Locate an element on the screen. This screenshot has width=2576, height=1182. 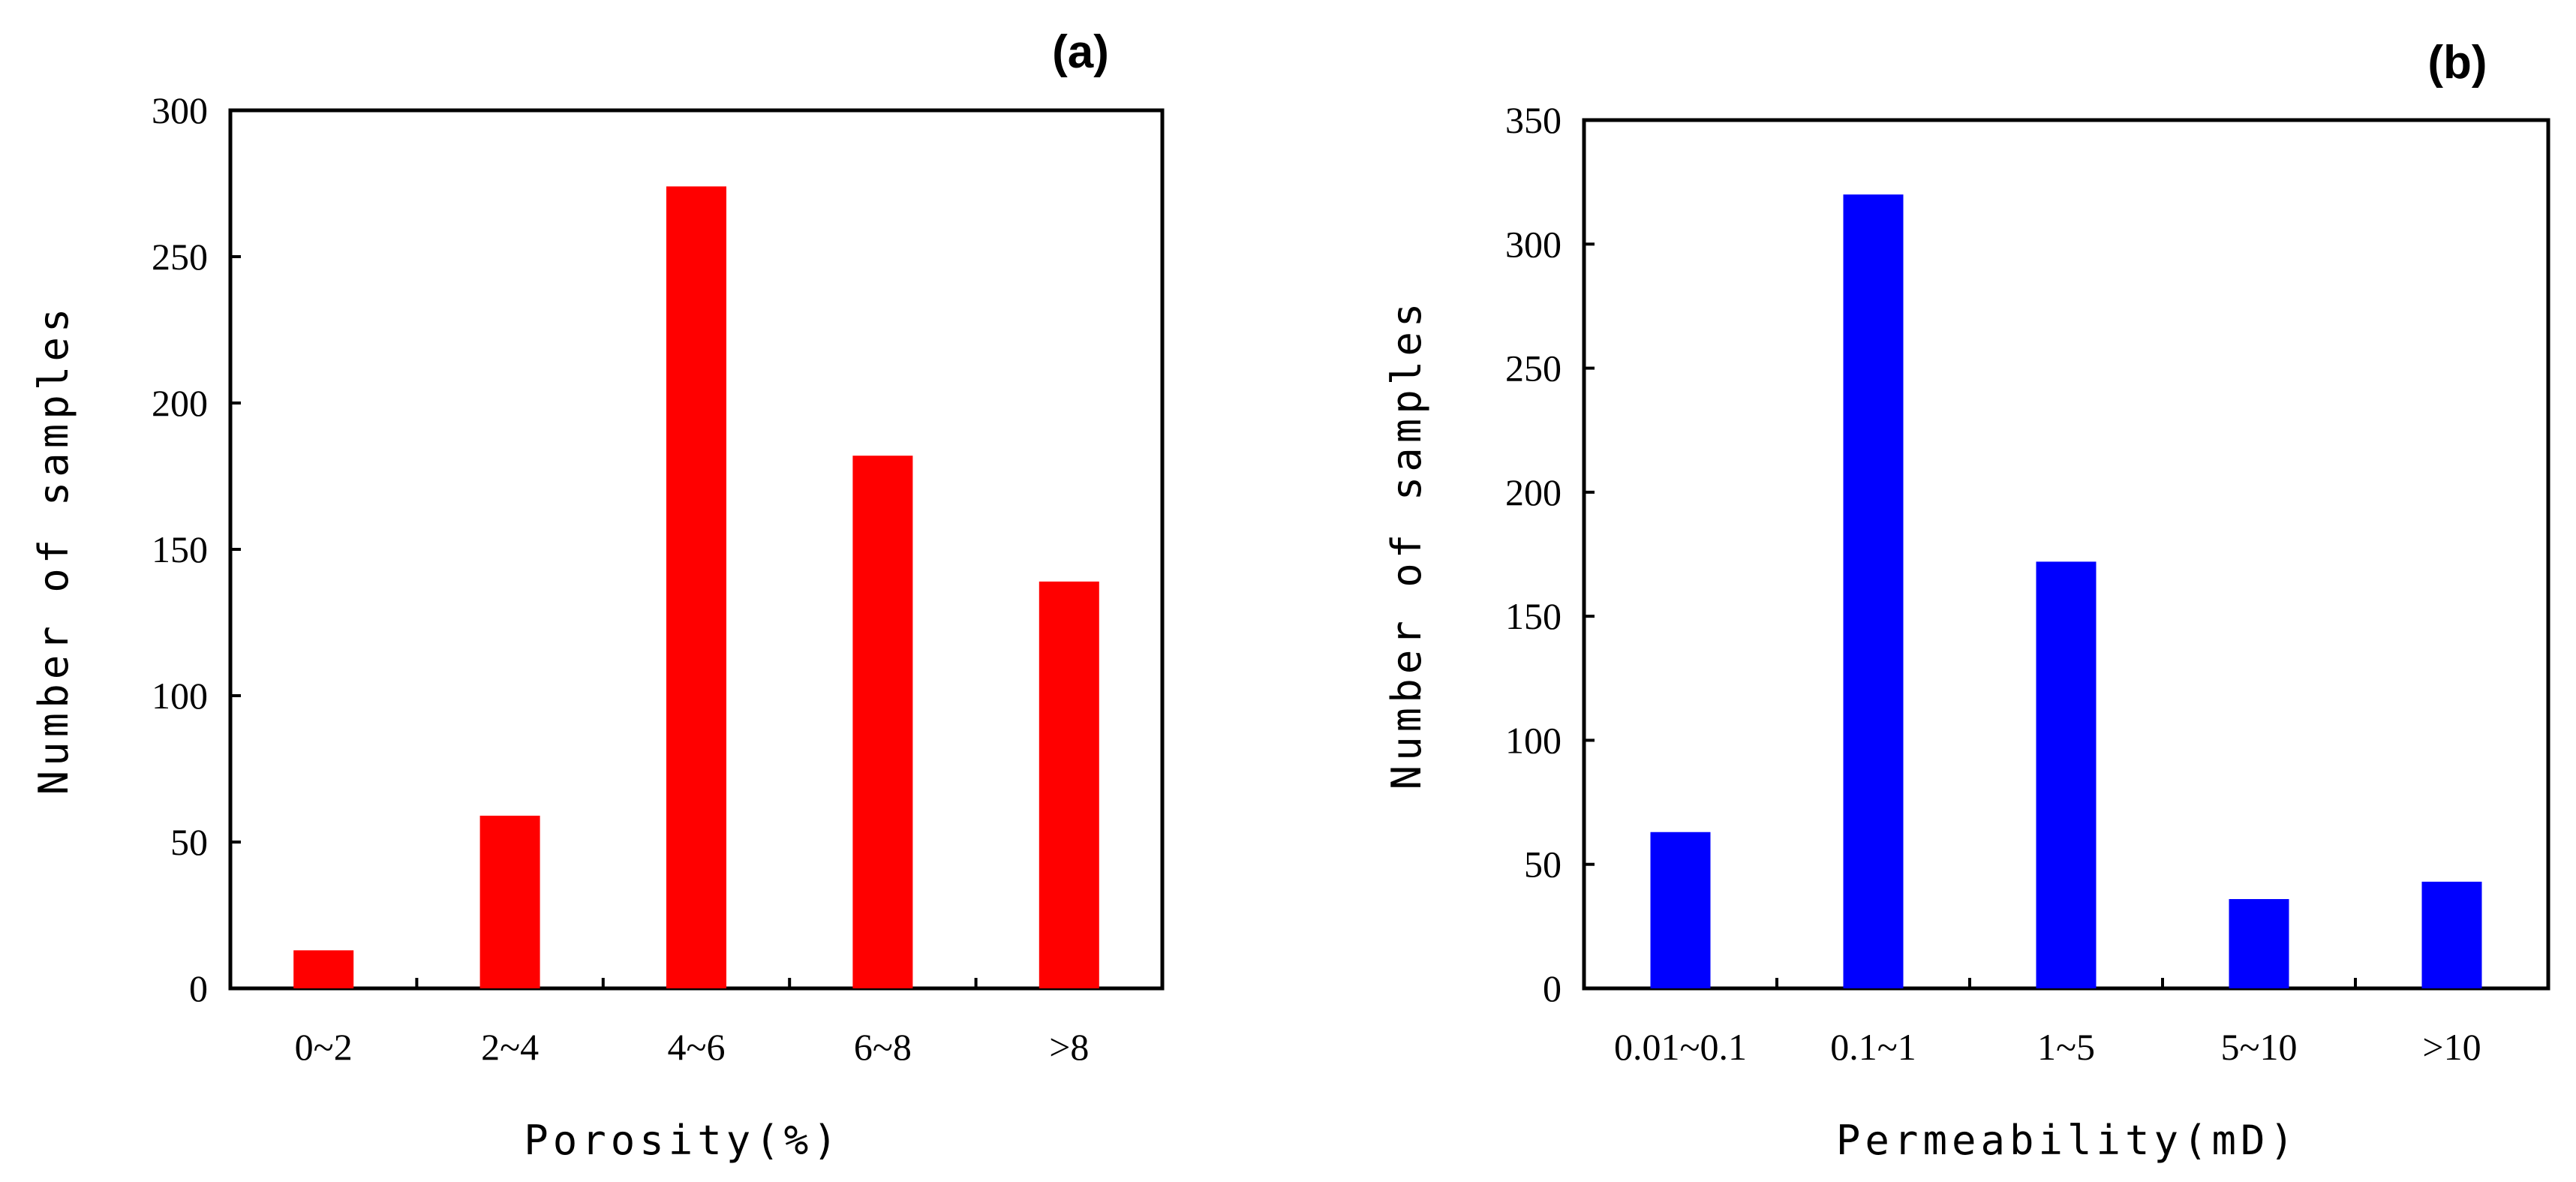
y-tick-label-b-6: 300 is located at coordinates (1533, 244).